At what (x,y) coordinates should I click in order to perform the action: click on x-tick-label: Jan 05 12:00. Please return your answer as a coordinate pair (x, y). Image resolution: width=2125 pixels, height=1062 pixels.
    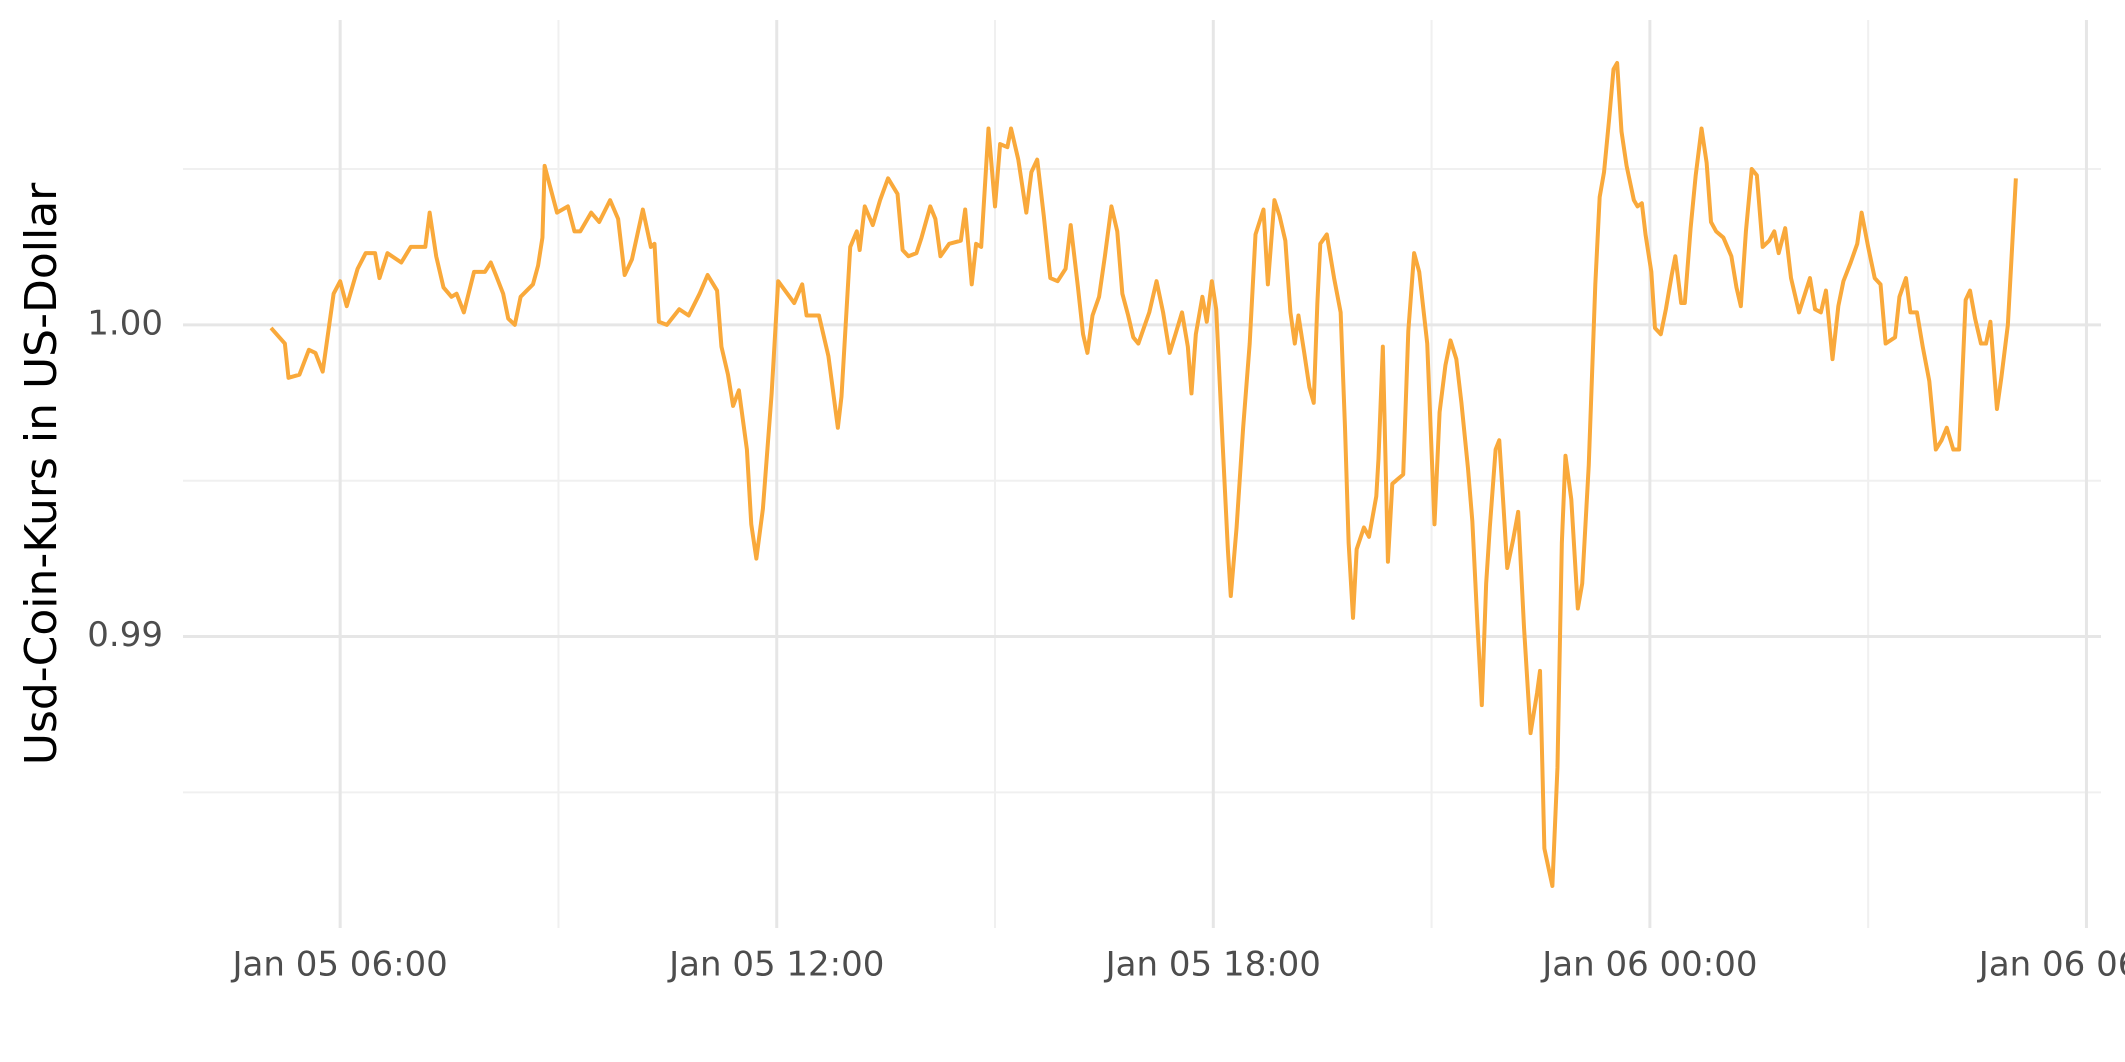
    Looking at the image, I should click on (775, 965).